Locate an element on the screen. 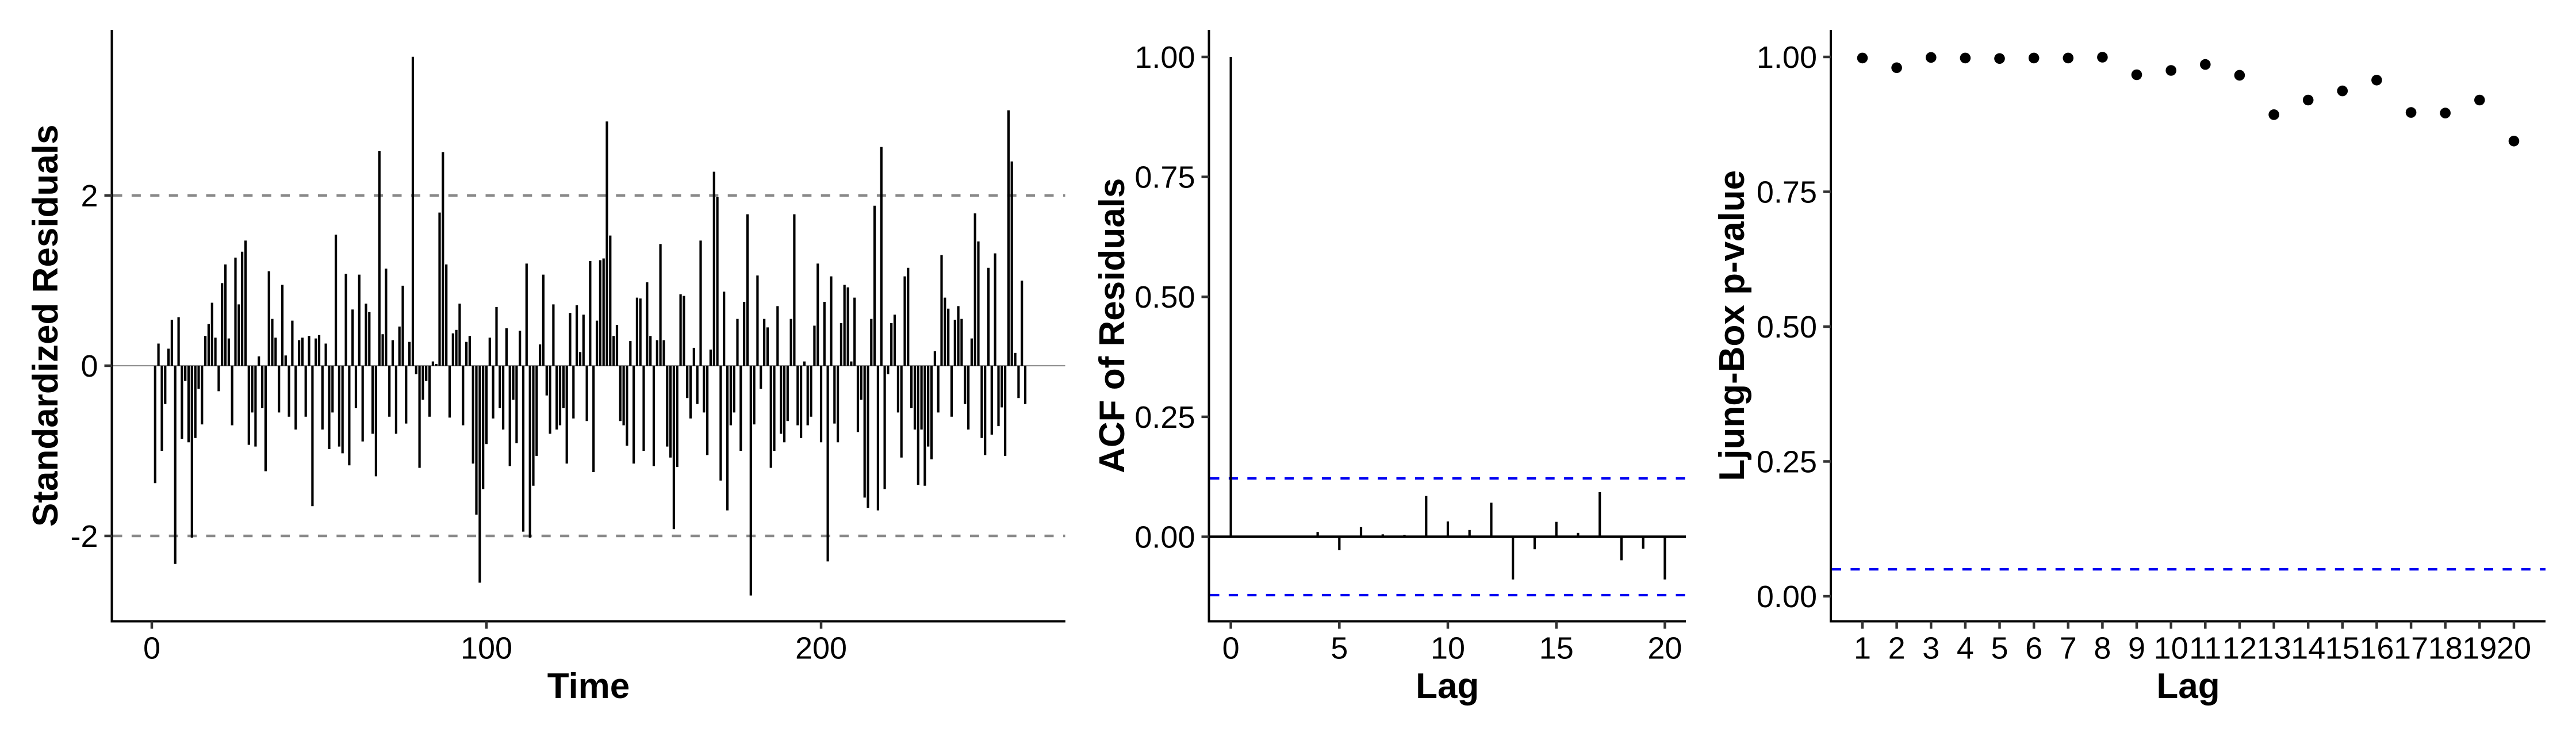  svg-text: 16 is located at coordinates (2376, 648).